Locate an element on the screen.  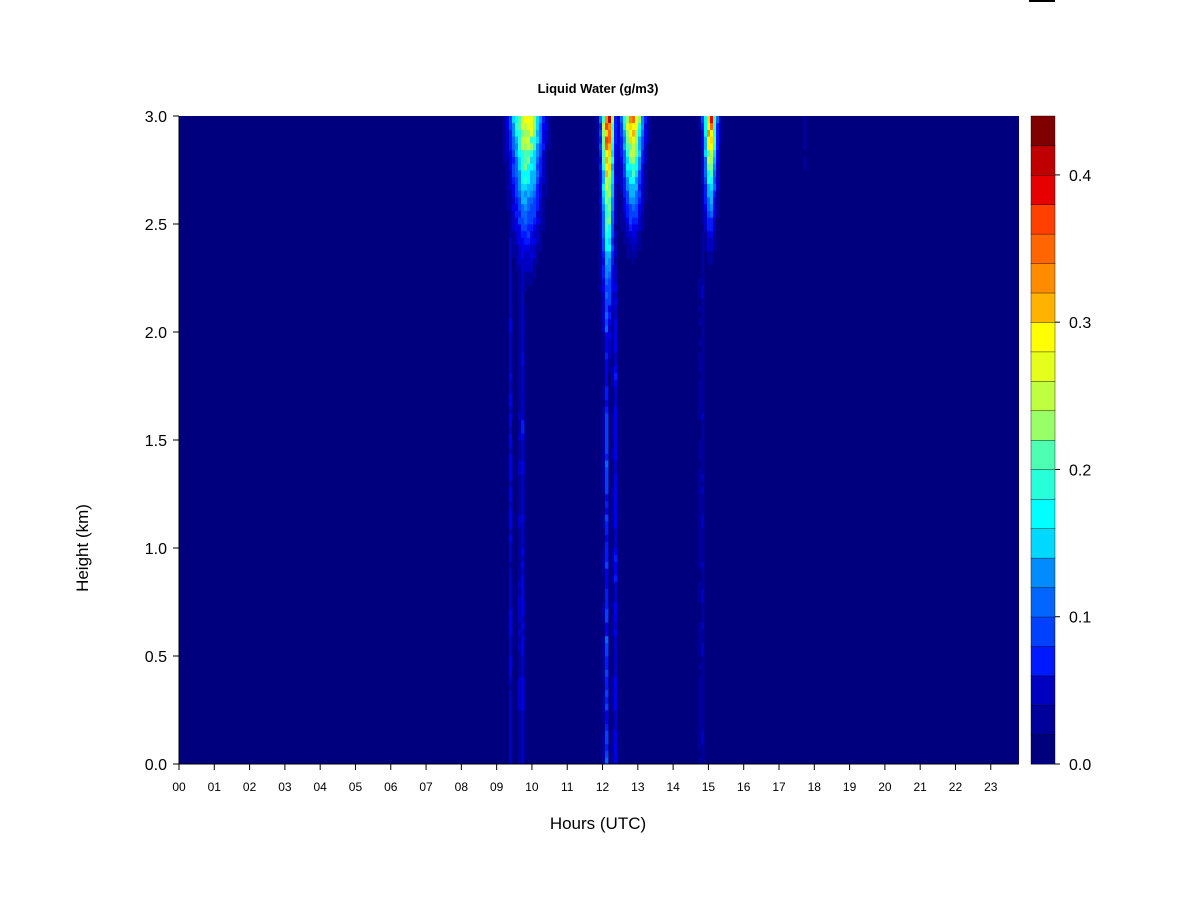
y-axis: 0.00.51.01.52.02.53.0 is located at coordinates (162, 441).